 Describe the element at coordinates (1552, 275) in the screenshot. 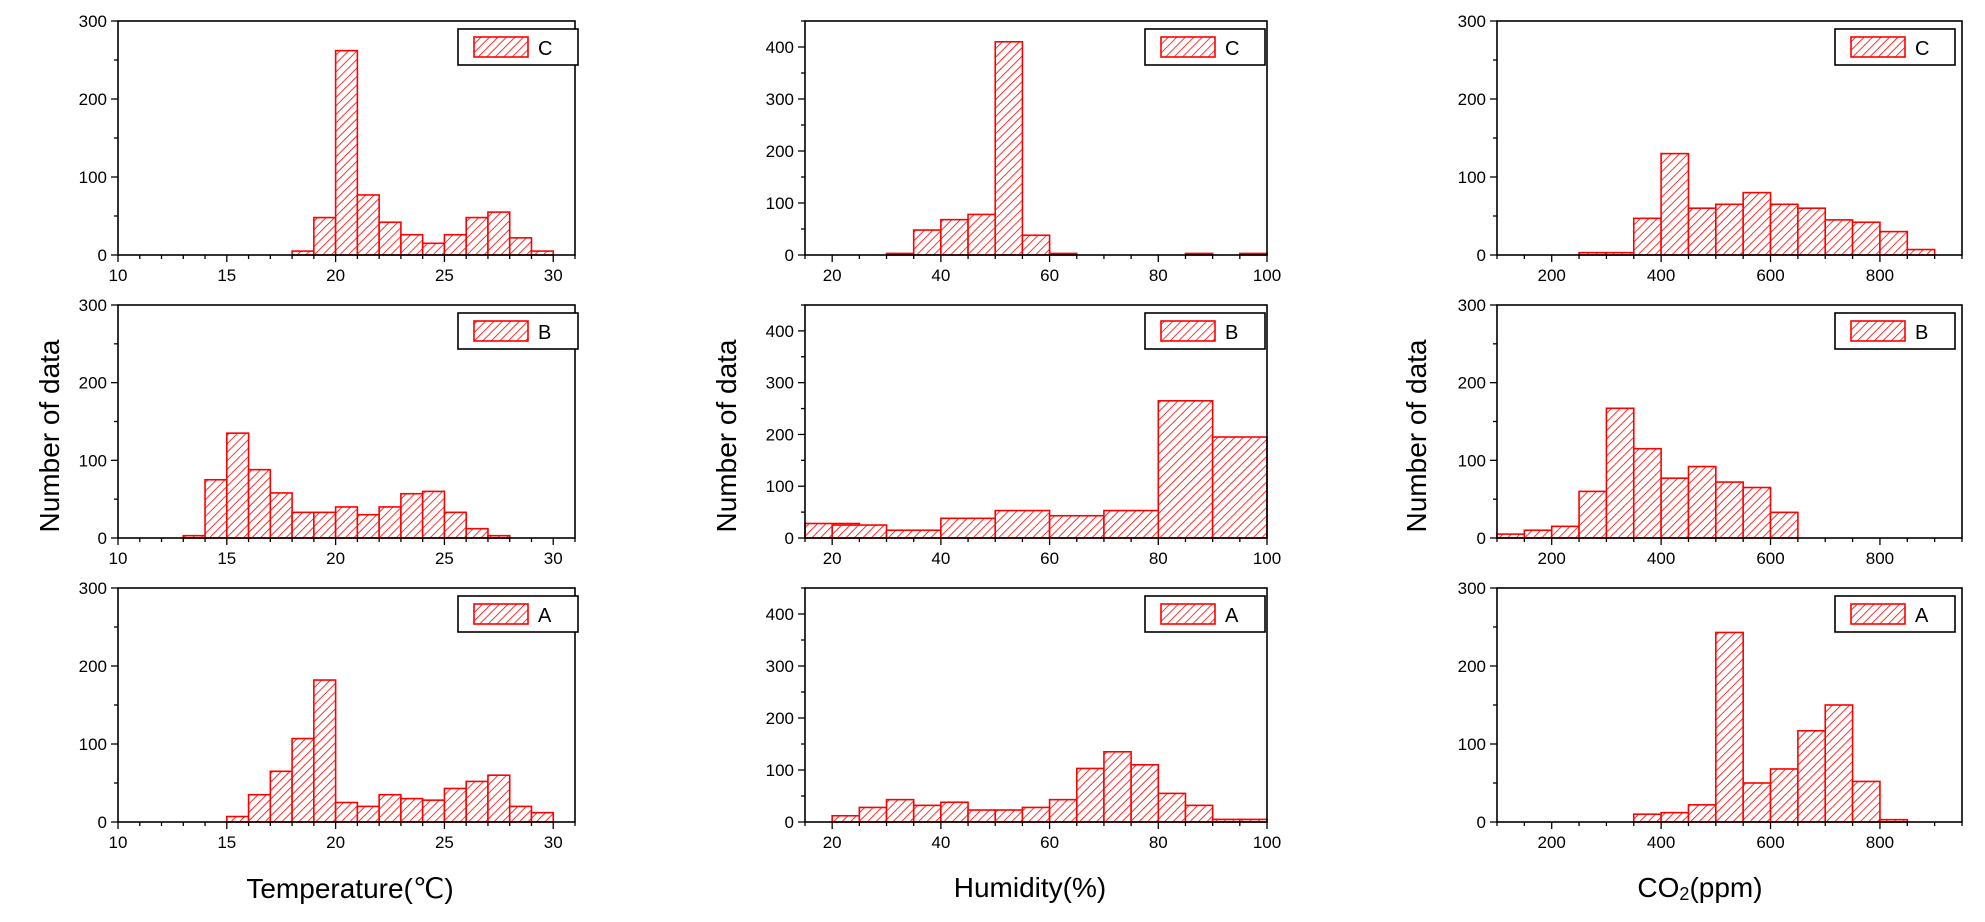

I see `x-tick-label: 200` at that location.